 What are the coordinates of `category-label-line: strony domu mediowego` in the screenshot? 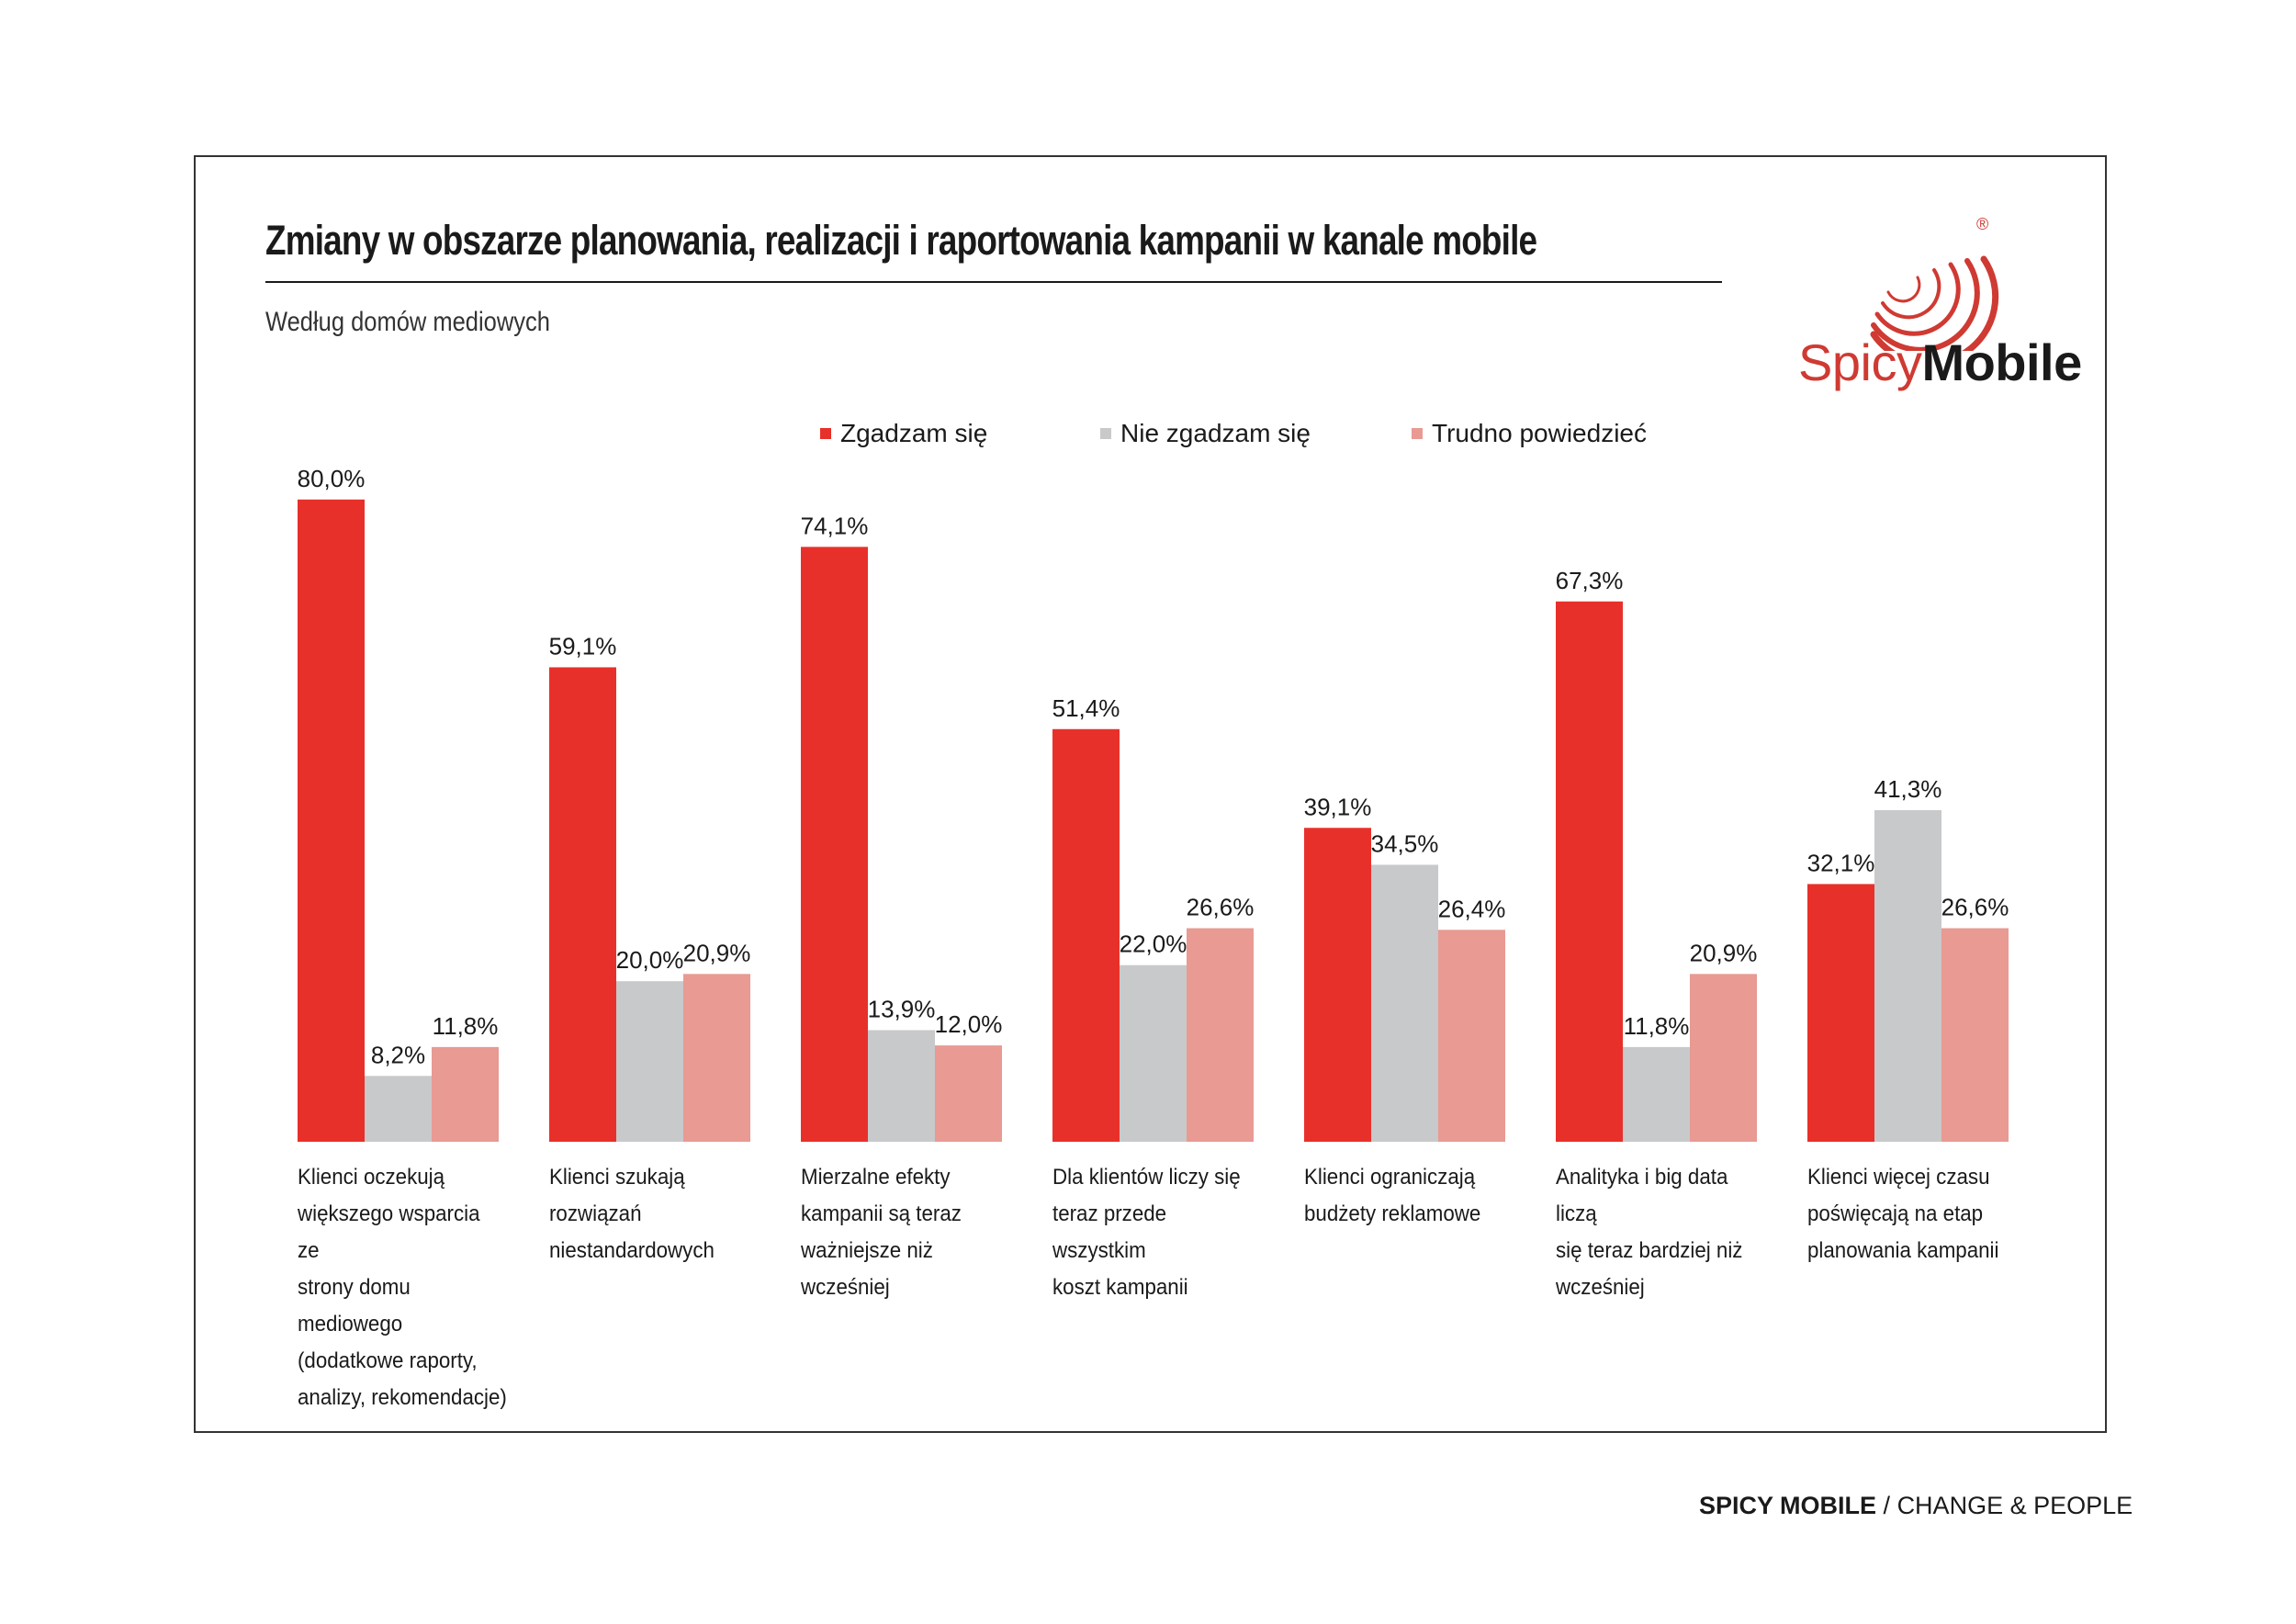 It's located at (354, 1305).